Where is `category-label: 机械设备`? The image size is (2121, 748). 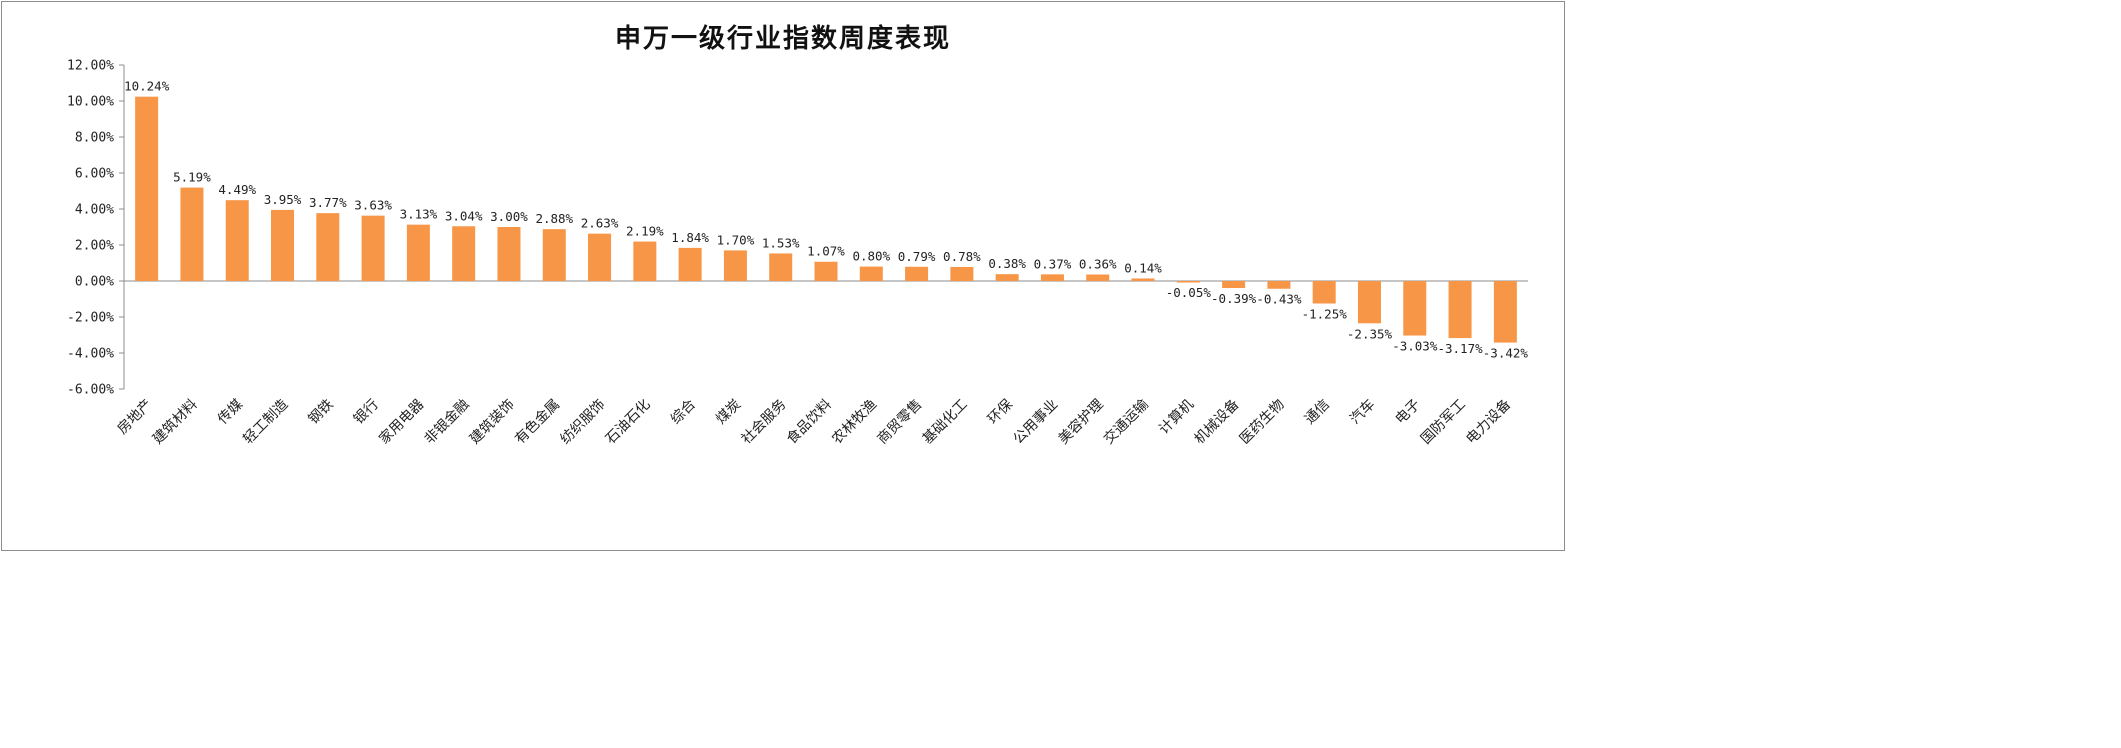 category-label: 机械设备 is located at coordinates (1217, 422).